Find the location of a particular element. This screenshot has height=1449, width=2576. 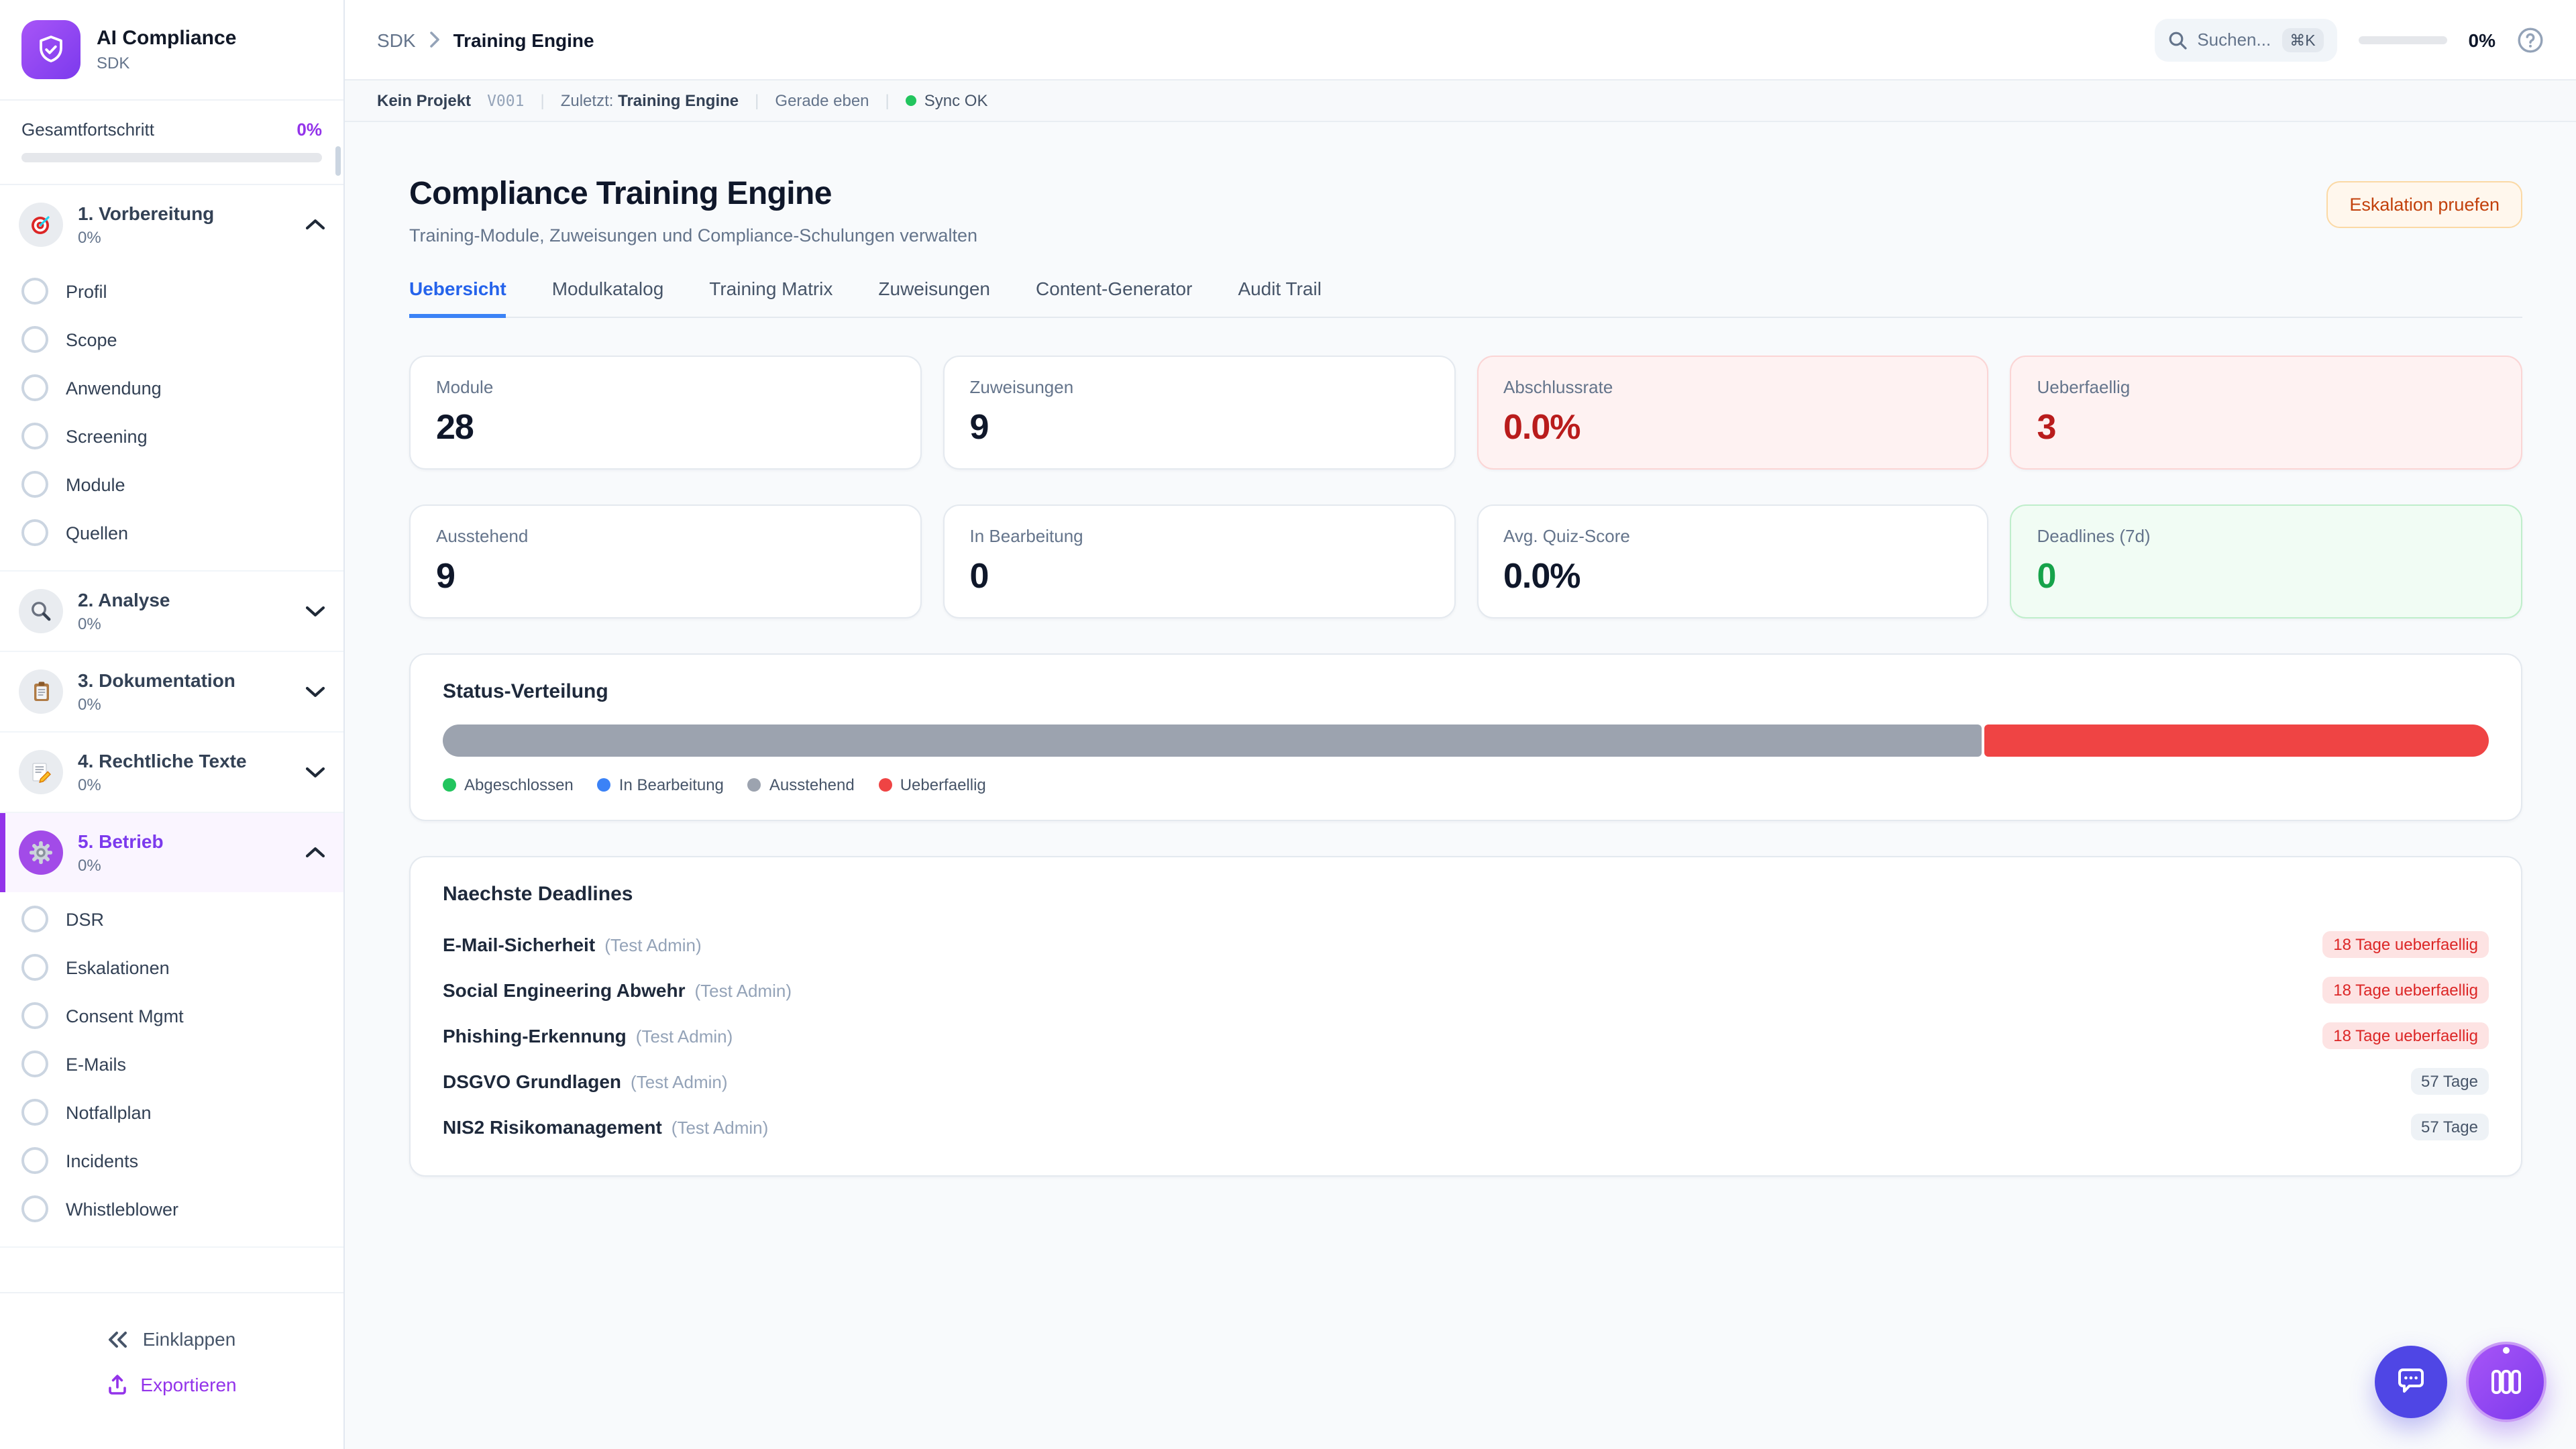

target-icon is located at coordinates (41, 225).